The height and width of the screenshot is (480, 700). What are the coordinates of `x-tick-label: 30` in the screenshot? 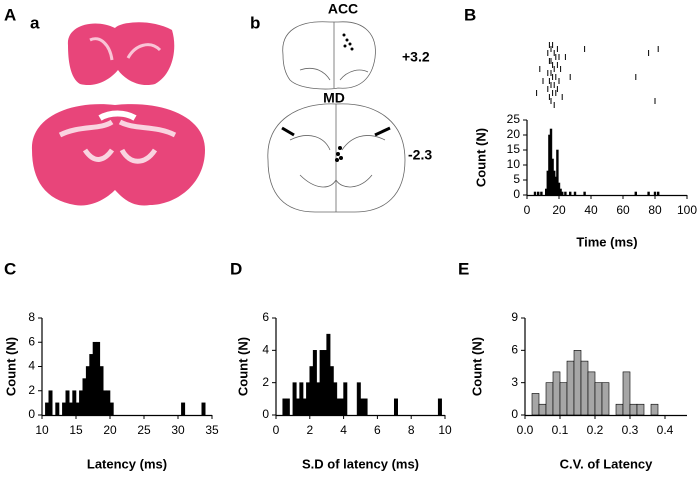 It's located at (178, 430).